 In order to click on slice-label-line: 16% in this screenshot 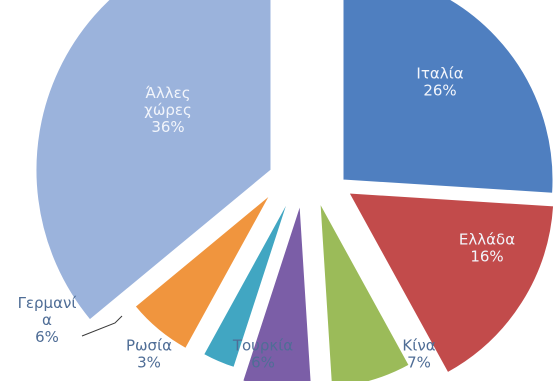, I will do `click(486, 257)`.